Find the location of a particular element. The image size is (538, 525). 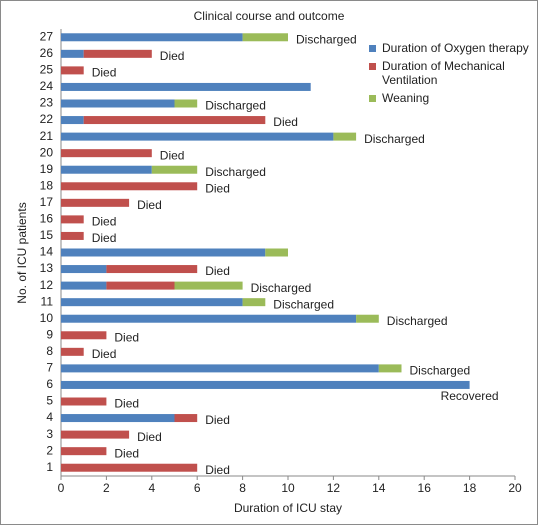

y-tick-label: 13 is located at coordinates (47, 268).